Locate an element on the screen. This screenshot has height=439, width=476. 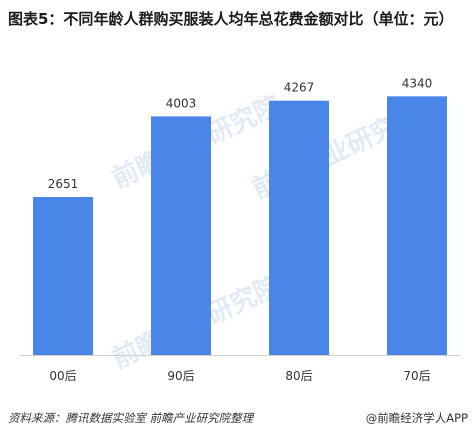
footer: 资料来源：腾讯数据实验室 前瞻产业研究院整理 @前瞻经济学人APP is located at coordinates (238, 420).